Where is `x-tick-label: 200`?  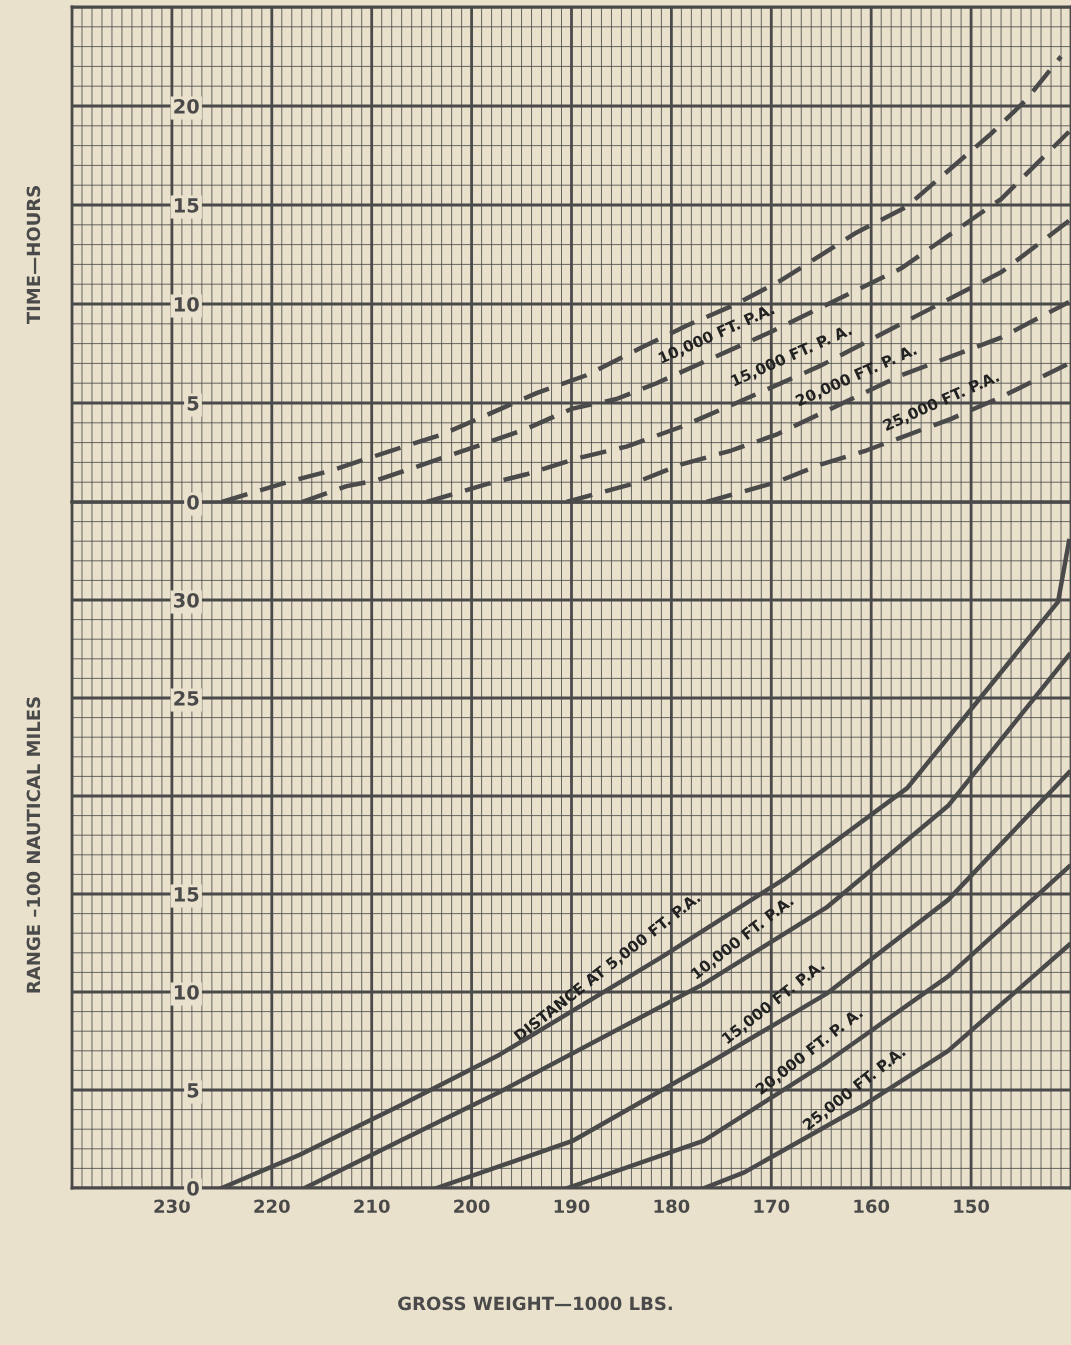
x-tick-label: 200 is located at coordinates (472, 1206).